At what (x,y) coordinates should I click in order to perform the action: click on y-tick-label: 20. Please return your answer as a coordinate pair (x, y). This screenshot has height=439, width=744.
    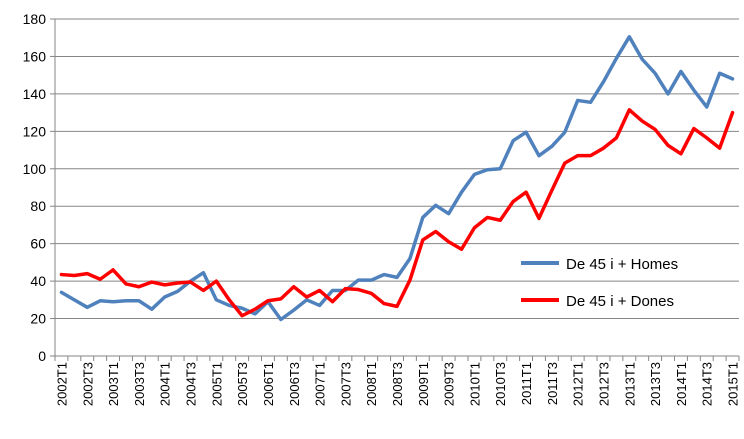
    Looking at the image, I should click on (38, 319).